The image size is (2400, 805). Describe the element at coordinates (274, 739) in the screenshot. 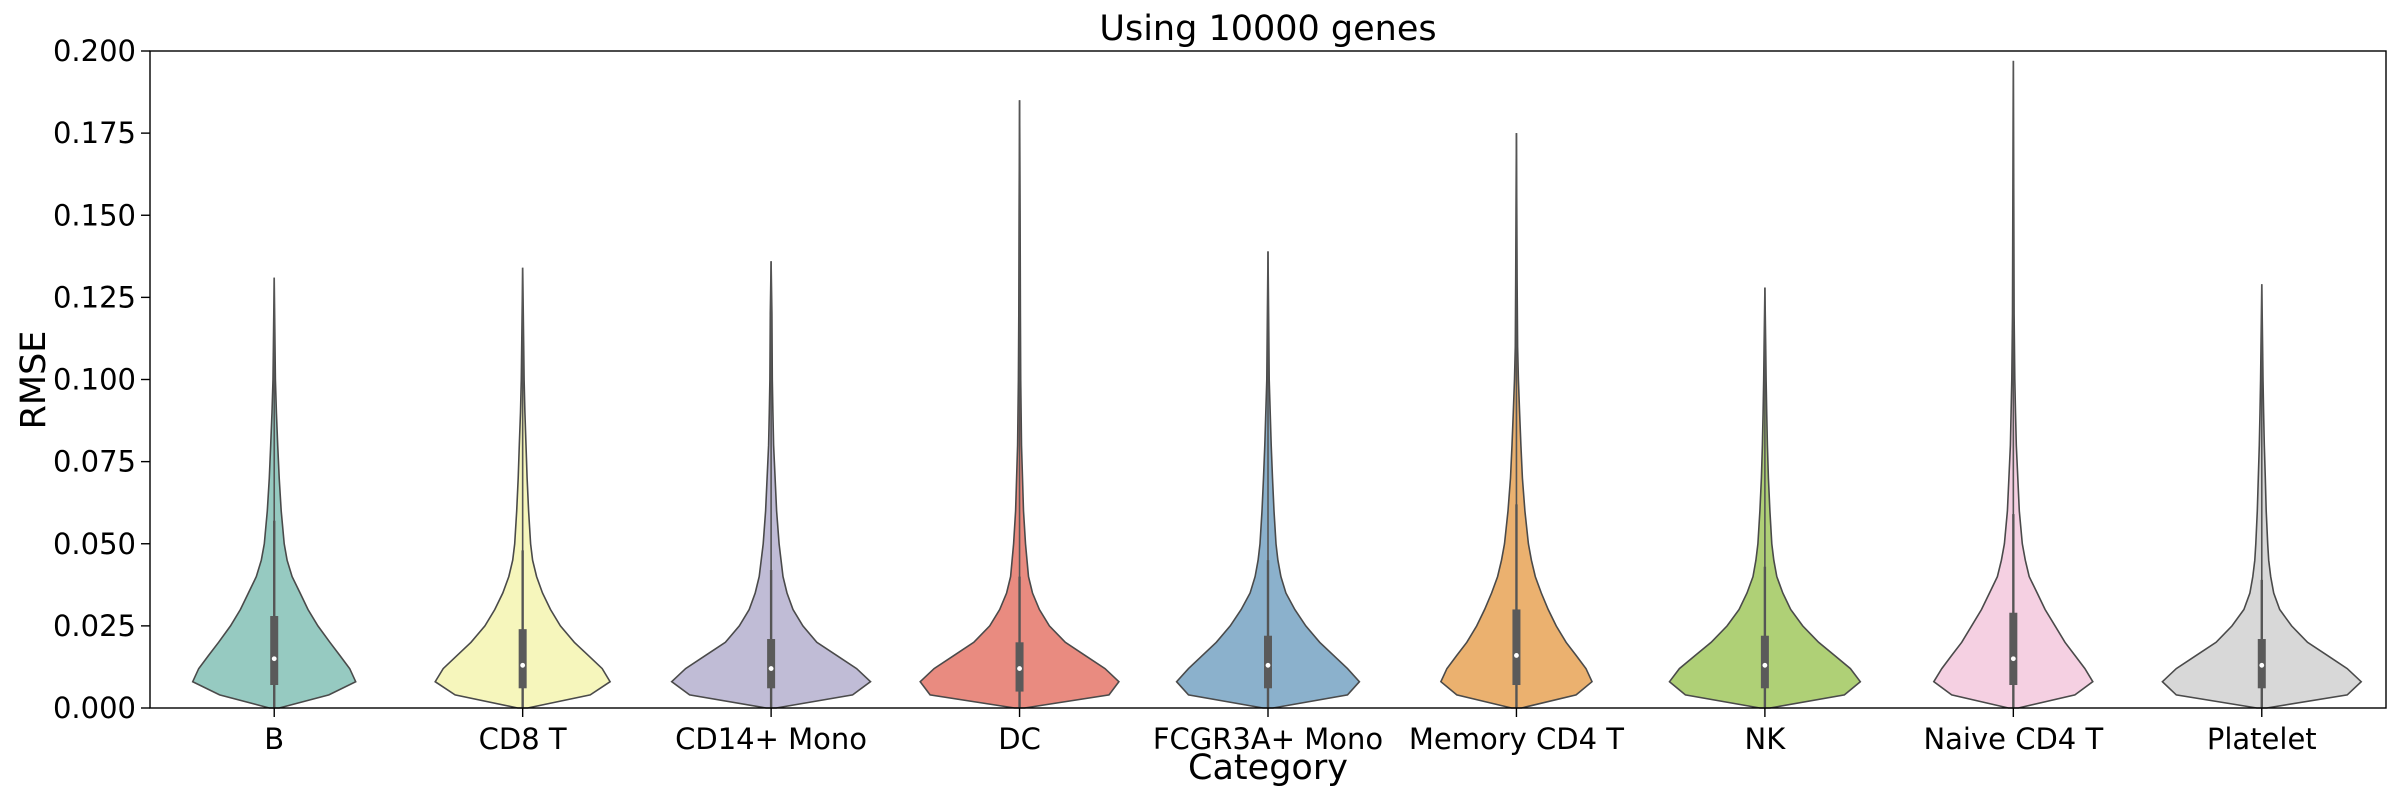

I see `x-tick-label: B` at that location.